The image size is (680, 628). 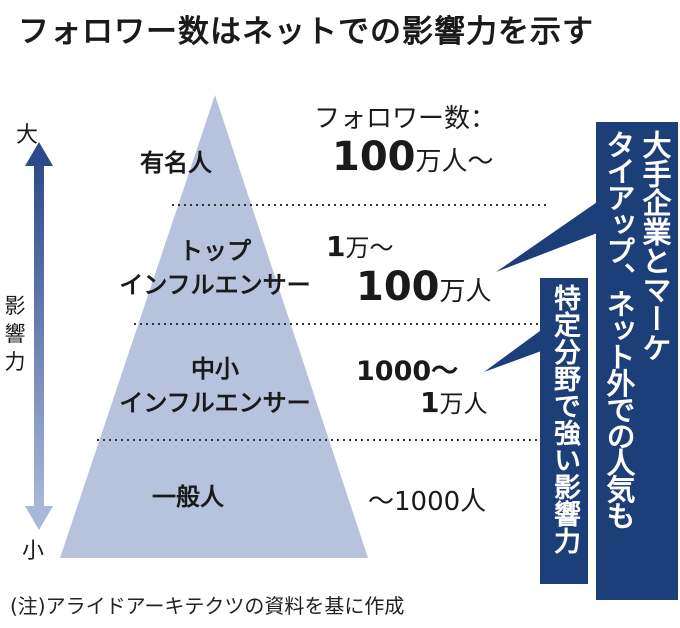 I want to click on callout-middle-text: 特定分野で強い影響力, so click(x=564, y=419).